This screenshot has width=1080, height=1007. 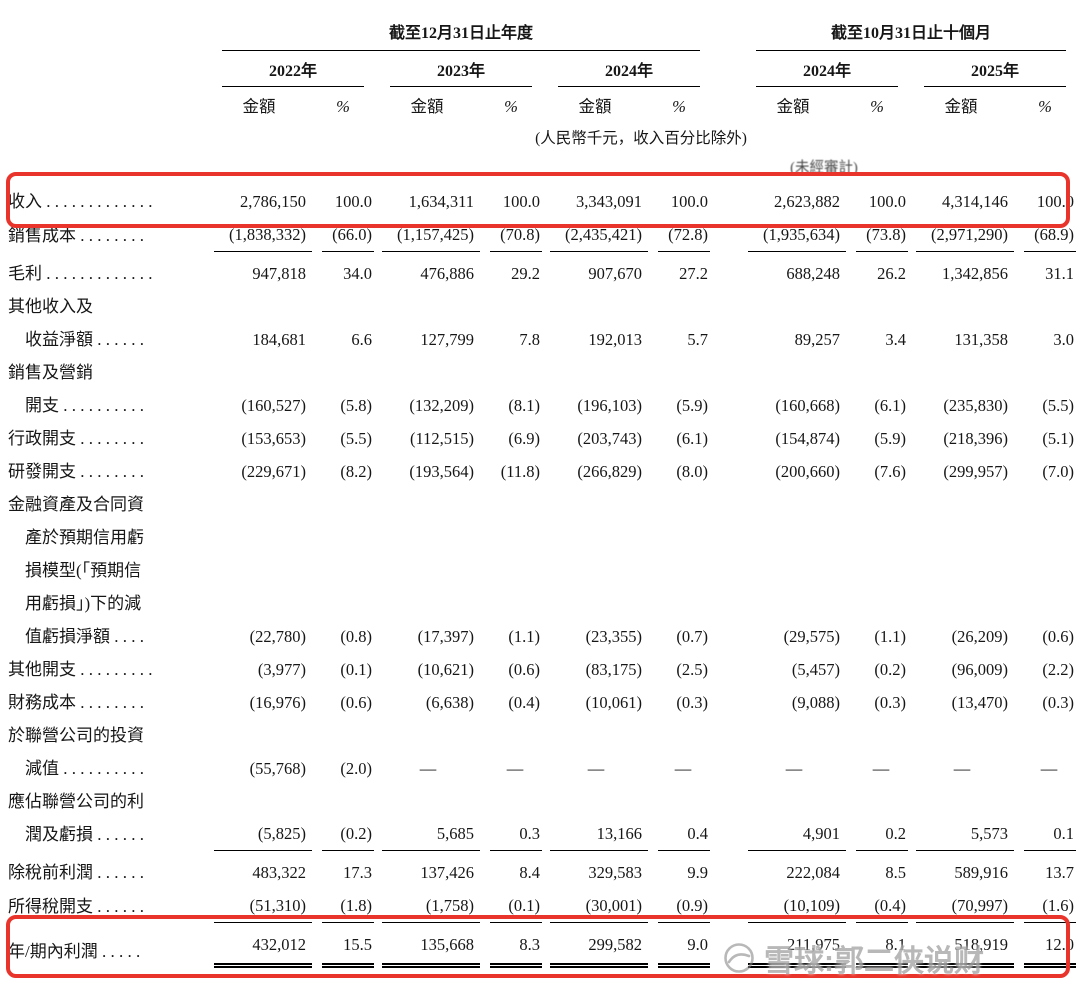 I want to click on row-label-line: 銷售及營銷, so click(x=50, y=372).